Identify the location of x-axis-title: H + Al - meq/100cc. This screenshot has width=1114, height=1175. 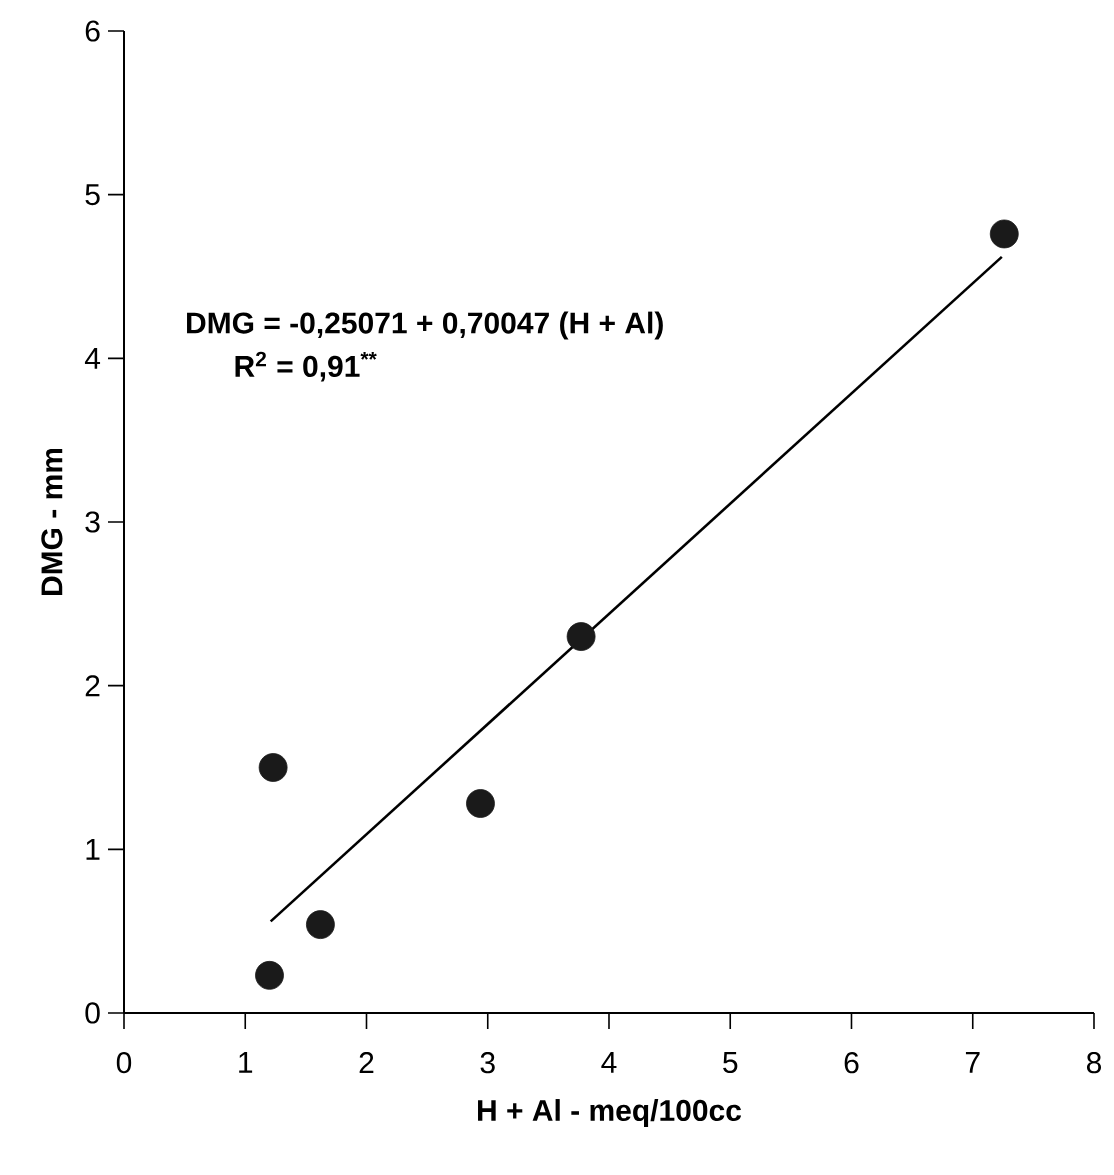
(610, 1113).